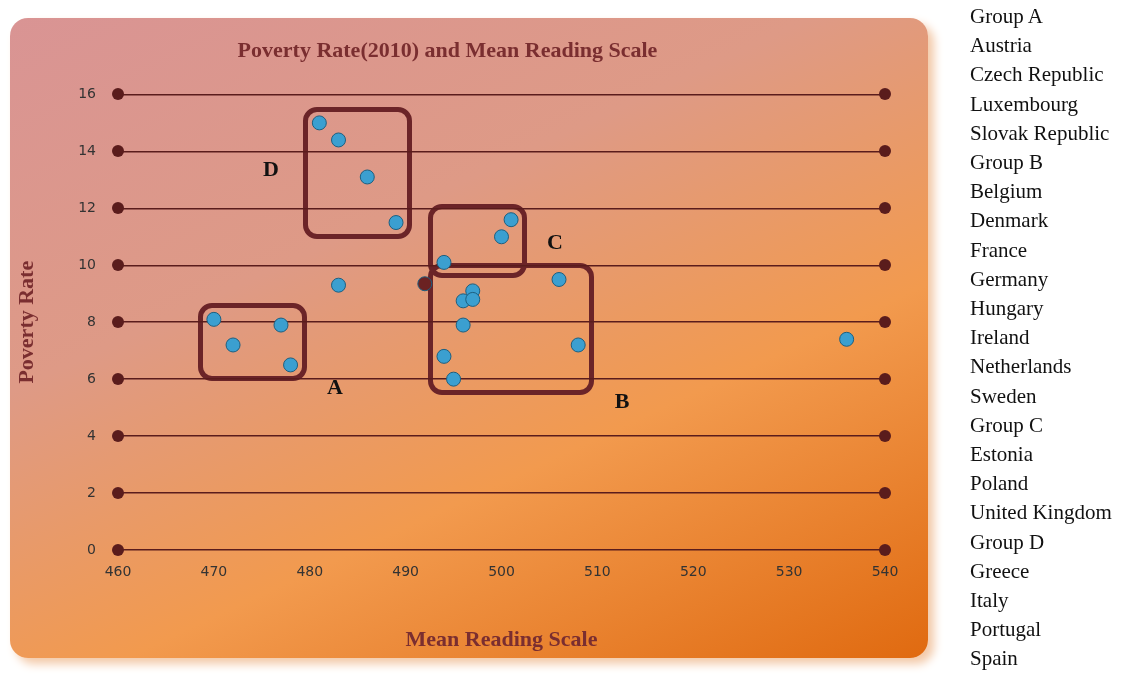 The height and width of the screenshot is (679, 1145). Describe the element at coordinates (1007, 192) in the screenshot. I see `text: Belgium` at that location.